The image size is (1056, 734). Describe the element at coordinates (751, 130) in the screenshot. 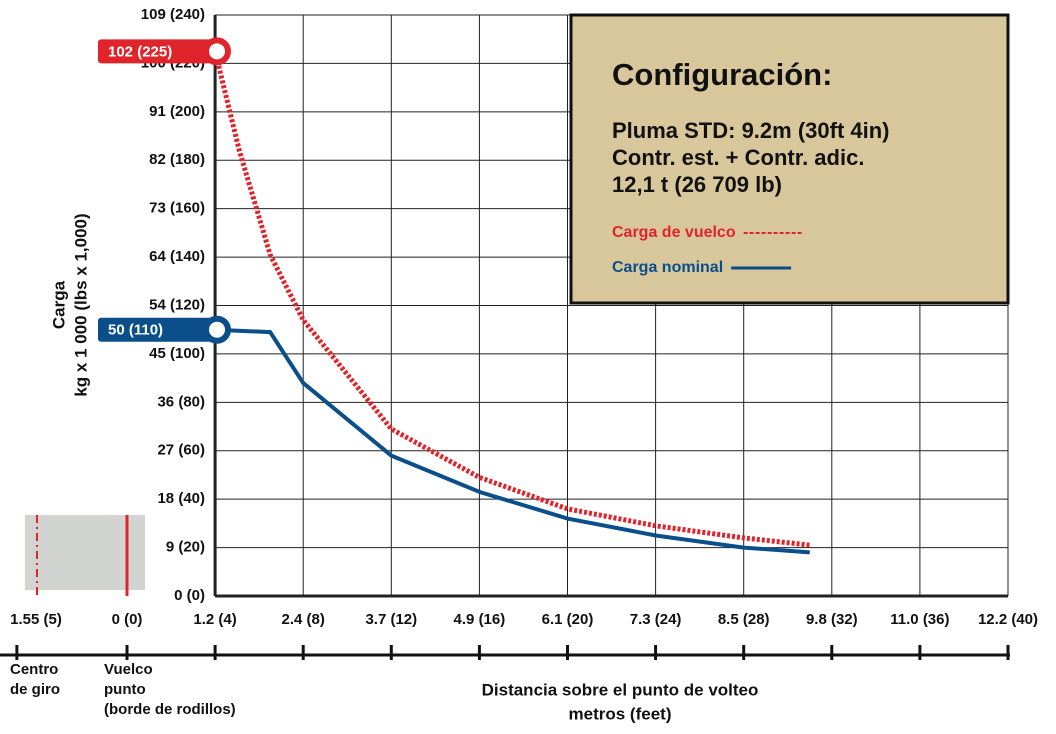

I see `box-line: Pluma STD: 9.2m (30ft 4in)` at that location.